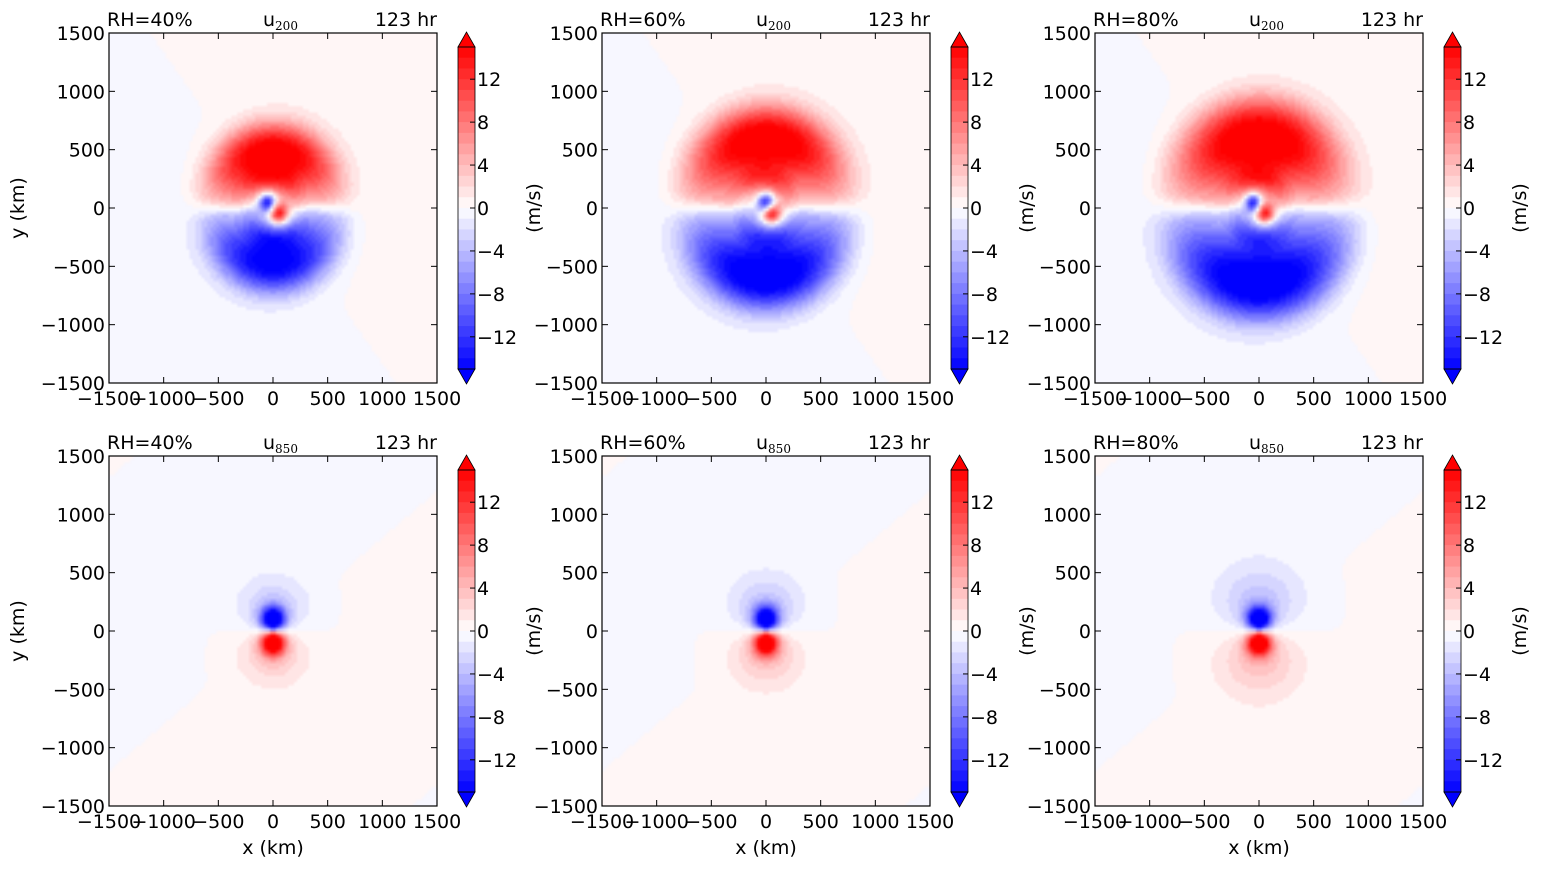  What do you see at coordinates (574, 92) in the screenshot?
I see `y-tick-label: 1000` at bounding box center [574, 92].